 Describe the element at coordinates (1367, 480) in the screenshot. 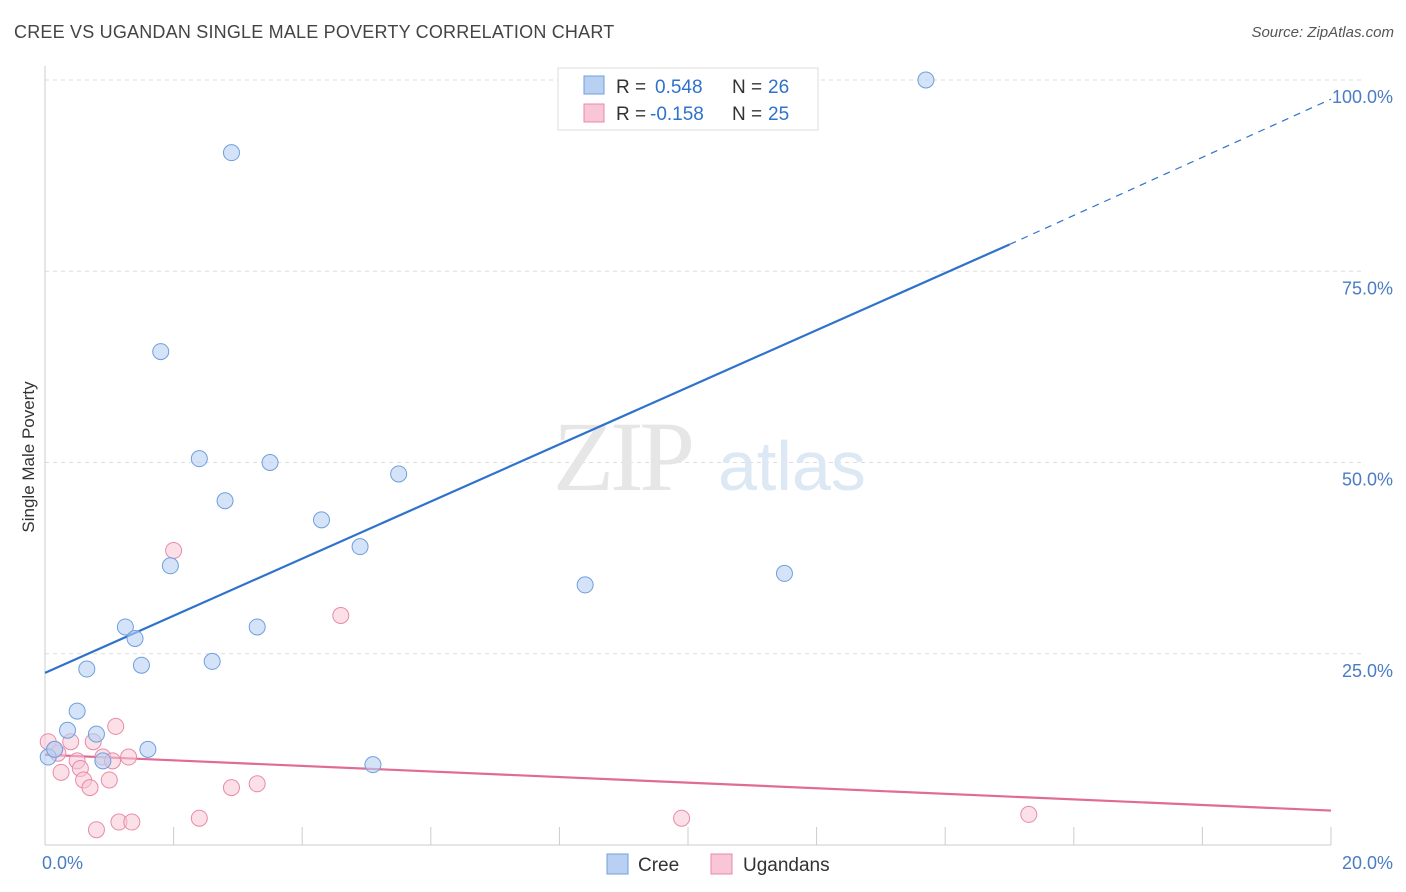

I see `y-tick-label-1: 50.0%` at that location.